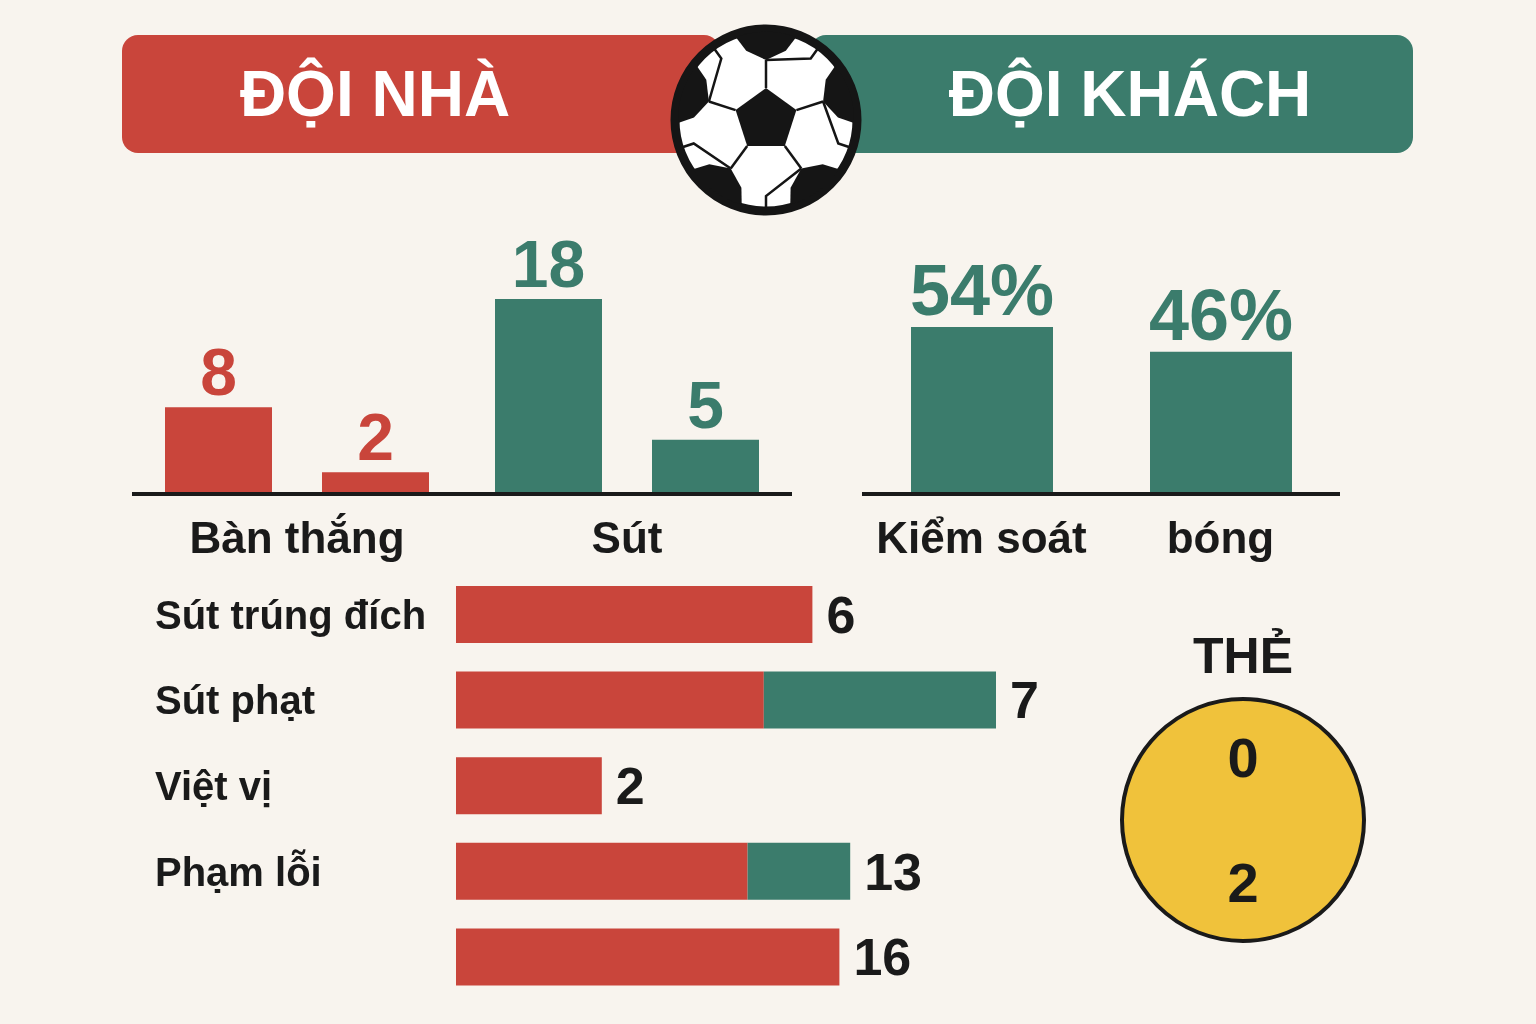 The image size is (1536, 1024). Describe the element at coordinates (218, 372) in the screenshot. I see `data-label: 8` at that location.